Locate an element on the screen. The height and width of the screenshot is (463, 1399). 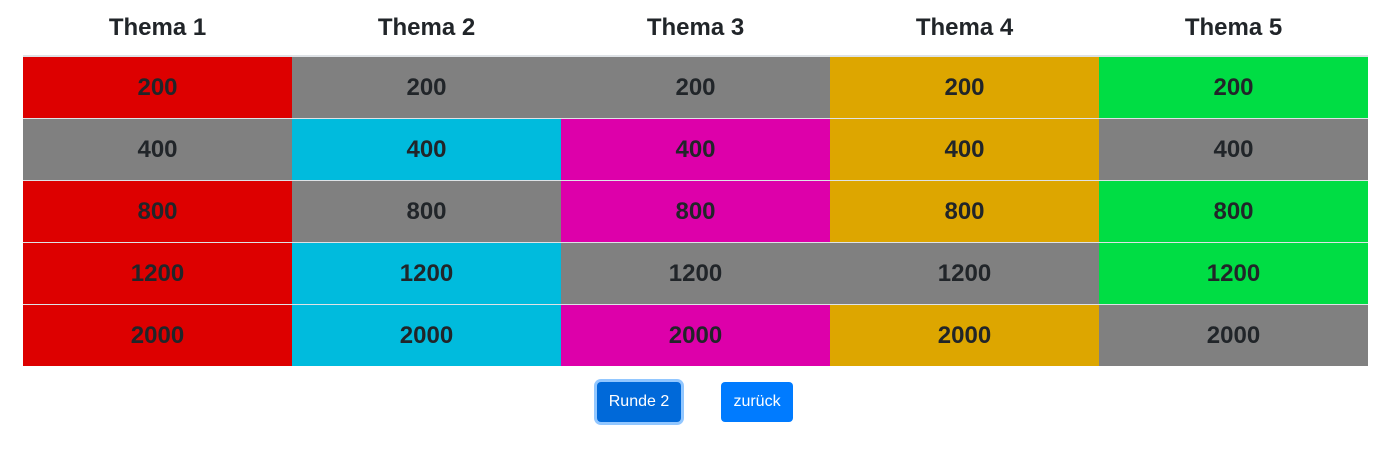
board-row: 200 200 200 200 200 is located at coordinates (695, 87).